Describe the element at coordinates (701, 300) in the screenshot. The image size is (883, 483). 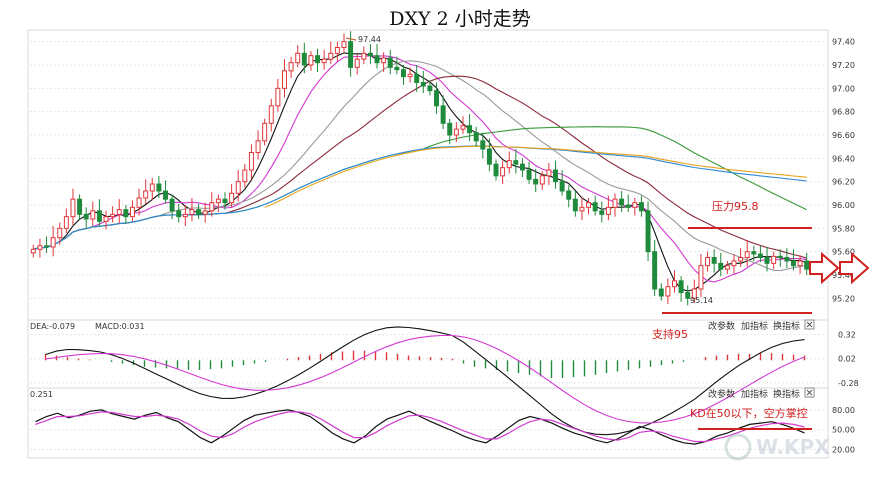
I see `low-label: 95.14` at that location.